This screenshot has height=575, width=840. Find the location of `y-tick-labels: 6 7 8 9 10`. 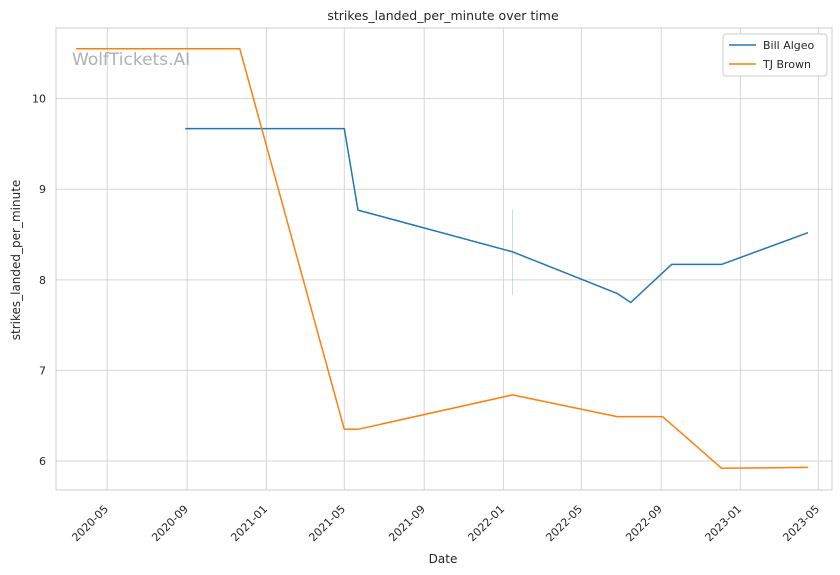

y-tick-labels: 6 7 8 9 10 is located at coordinates (39, 280).